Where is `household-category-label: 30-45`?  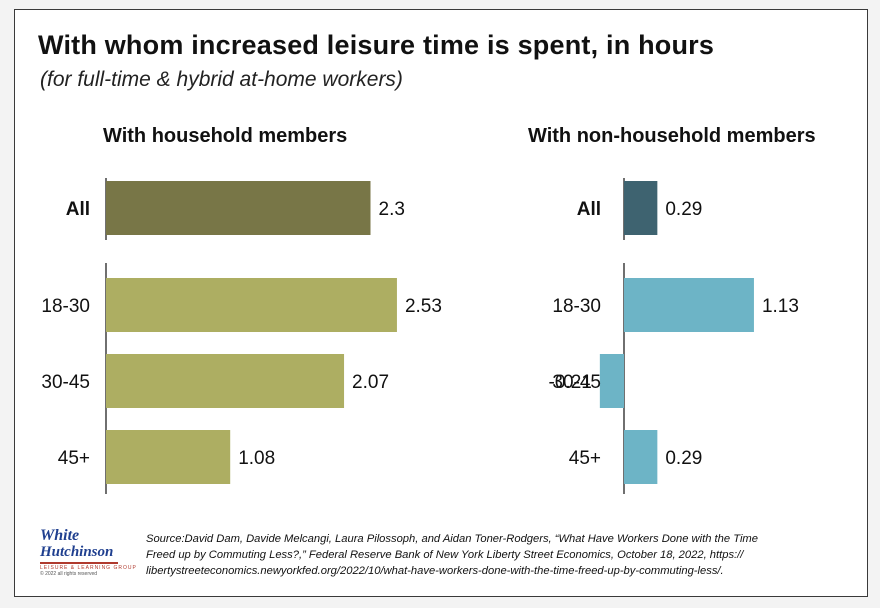
household-category-label: 30-45 is located at coordinates (65, 382).